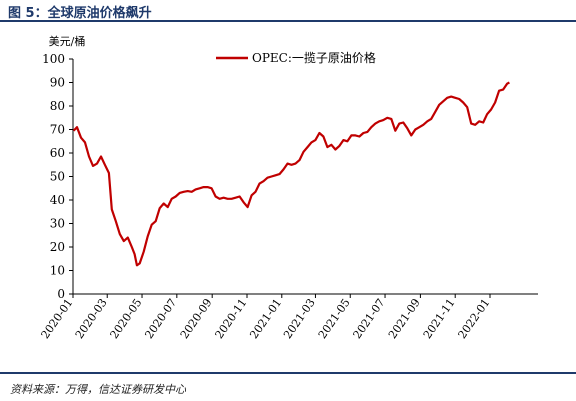 The width and height of the screenshot is (576, 401). I want to click on x-tick-label: 2021-09, so click(404, 318).